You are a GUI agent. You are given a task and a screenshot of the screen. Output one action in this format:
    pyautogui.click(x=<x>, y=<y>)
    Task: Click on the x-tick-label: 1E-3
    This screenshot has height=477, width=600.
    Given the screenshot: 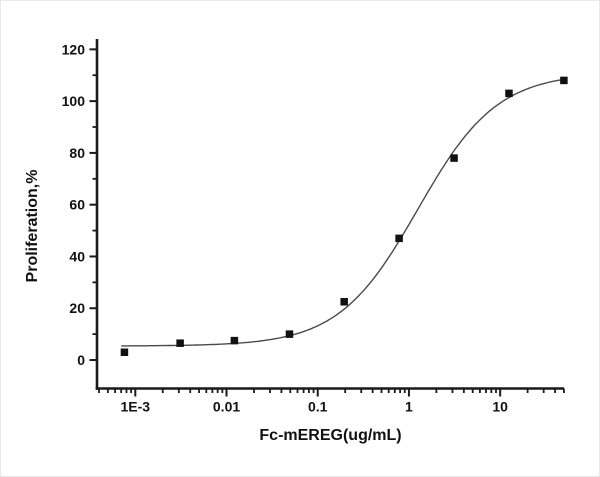 What is the action you would take?
    pyautogui.click(x=136, y=407)
    